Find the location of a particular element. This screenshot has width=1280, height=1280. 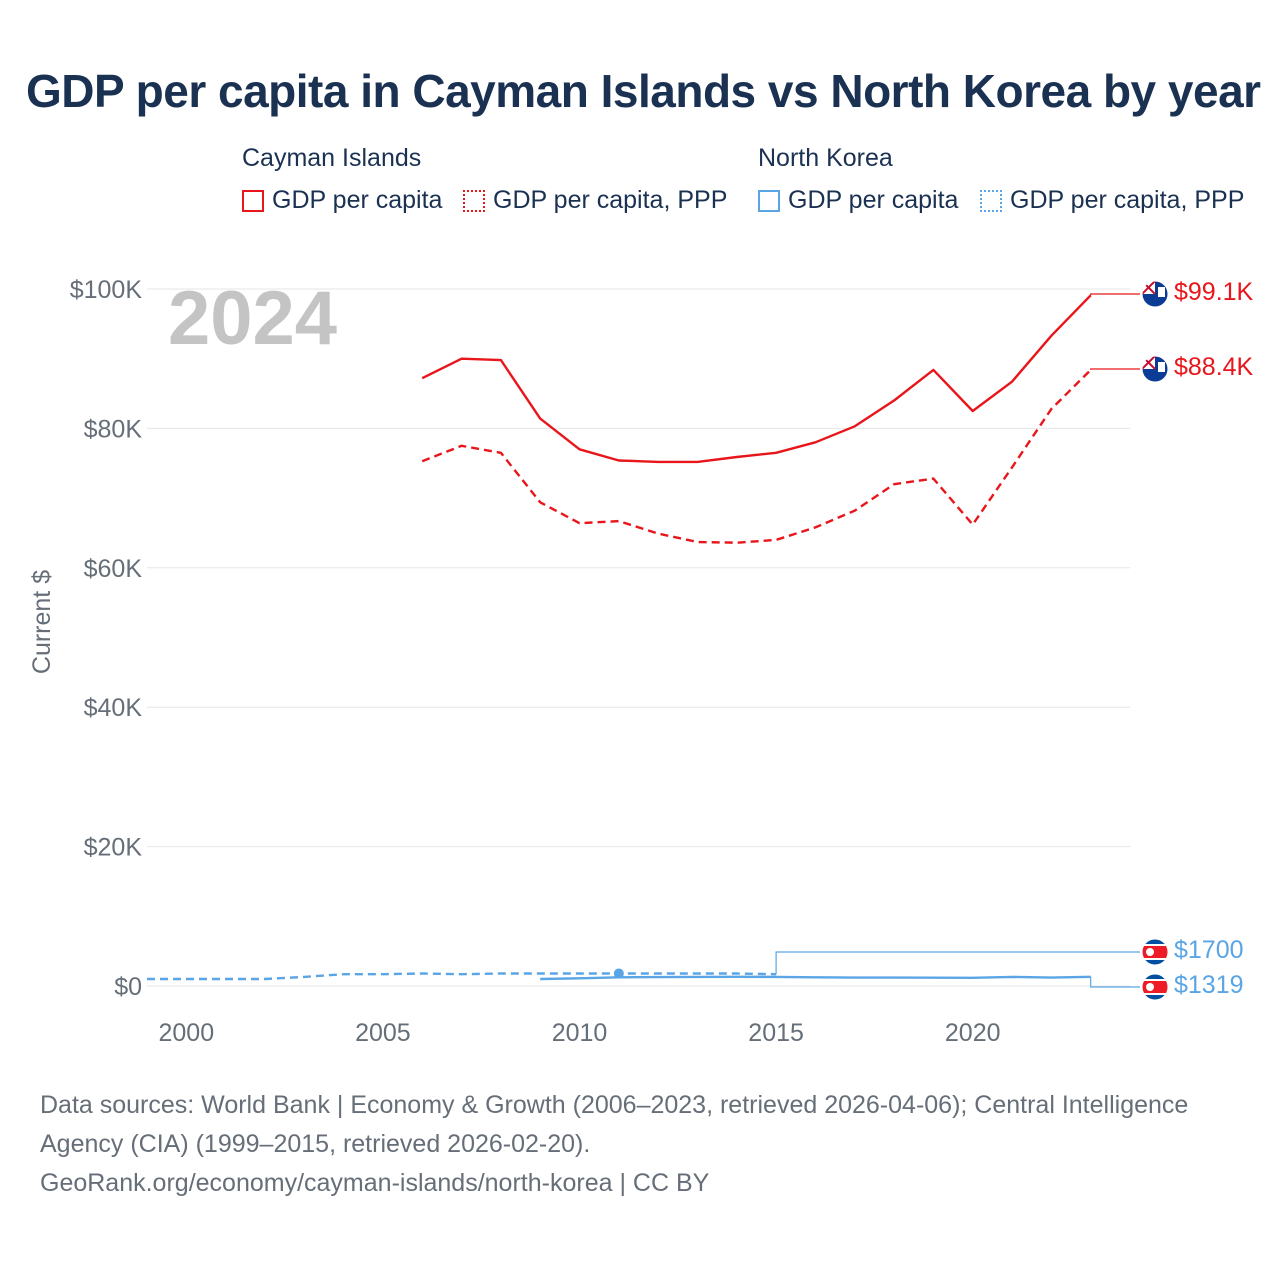

legend-swatch-cayman-gdp is located at coordinates (253, 200).